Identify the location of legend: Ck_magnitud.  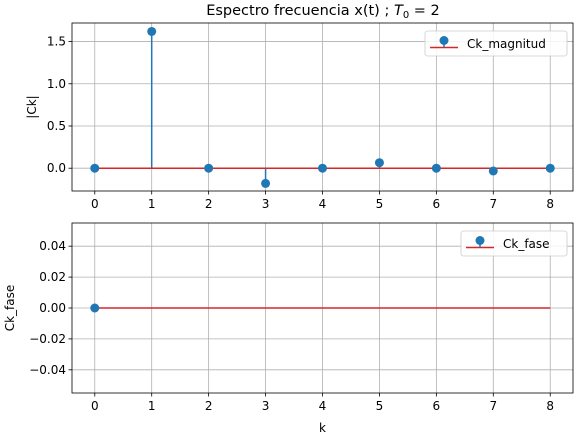
(496, 43).